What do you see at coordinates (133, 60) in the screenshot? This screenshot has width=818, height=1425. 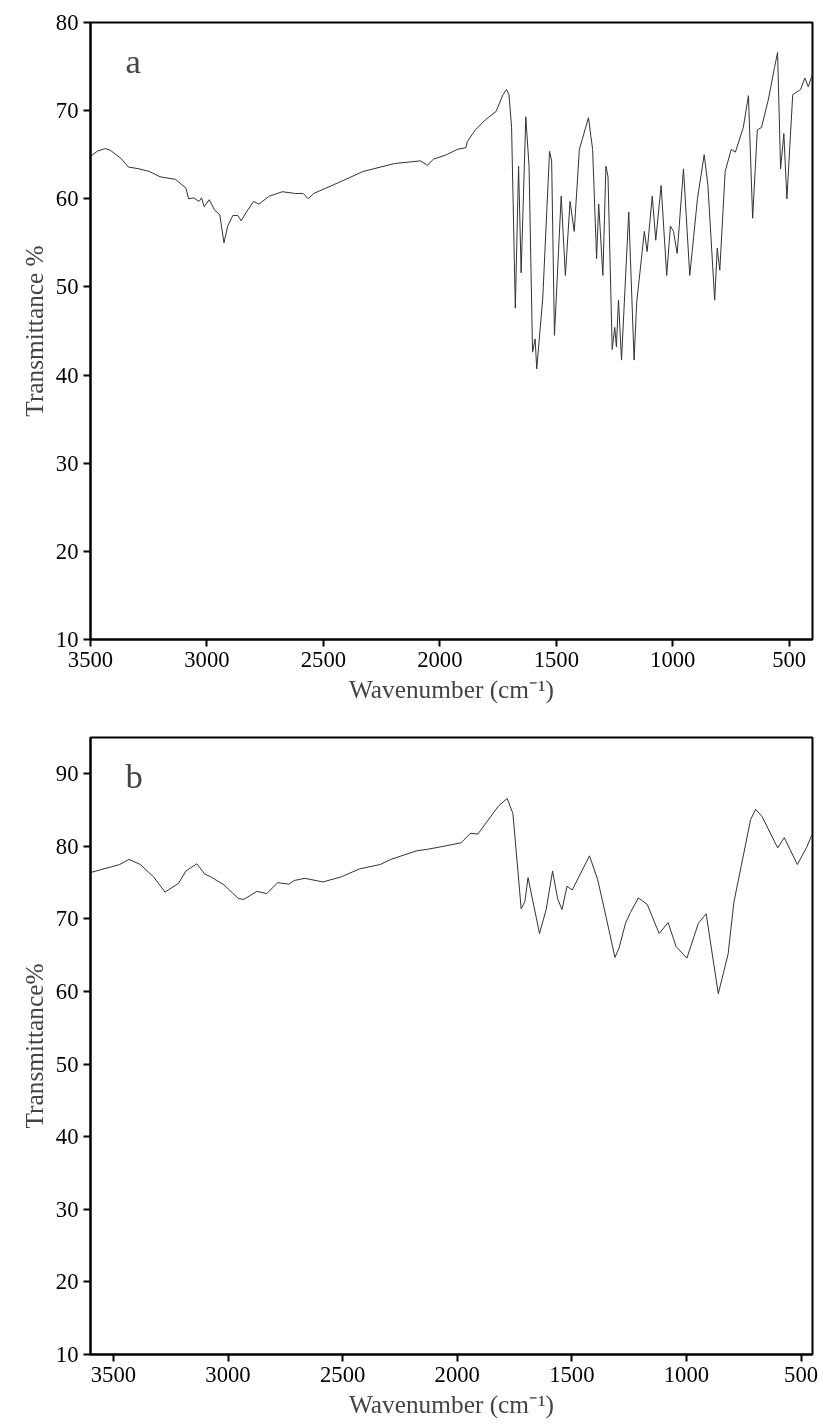 I see `annotation: a` at bounding box center [133, 60].